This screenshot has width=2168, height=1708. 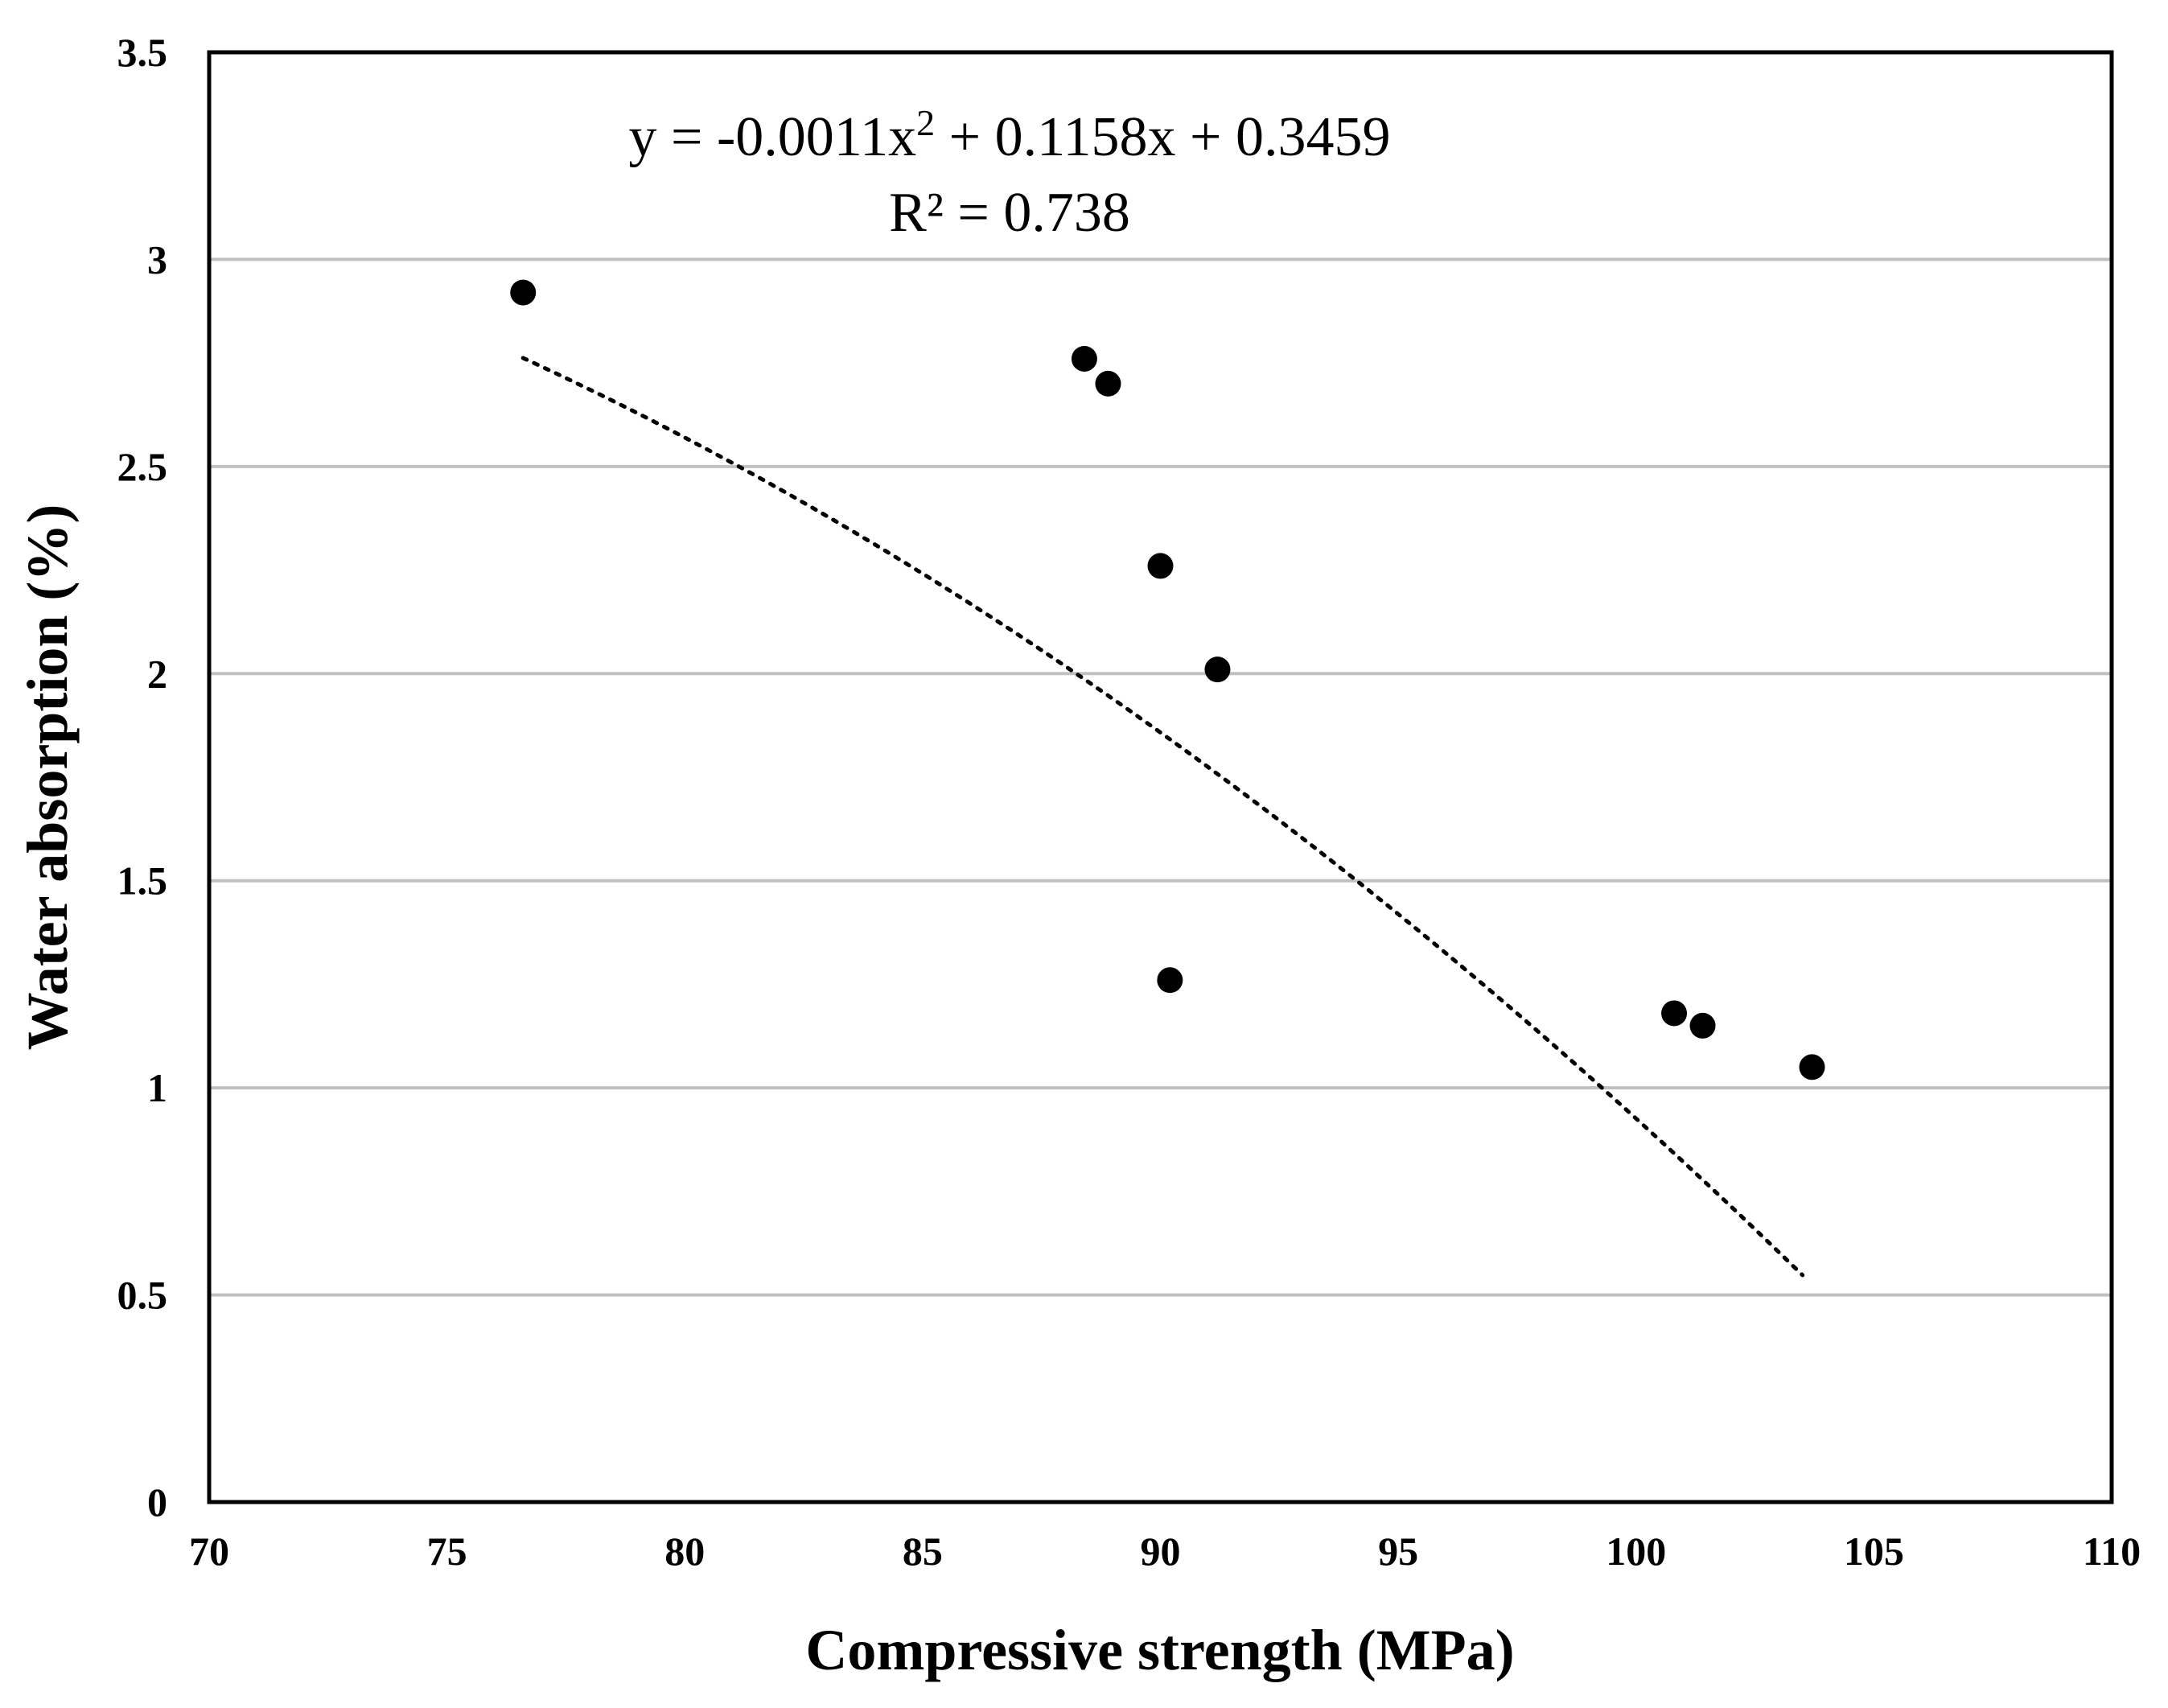 I want to click on y-tick-label: 1, so click(x=157, y=1087).